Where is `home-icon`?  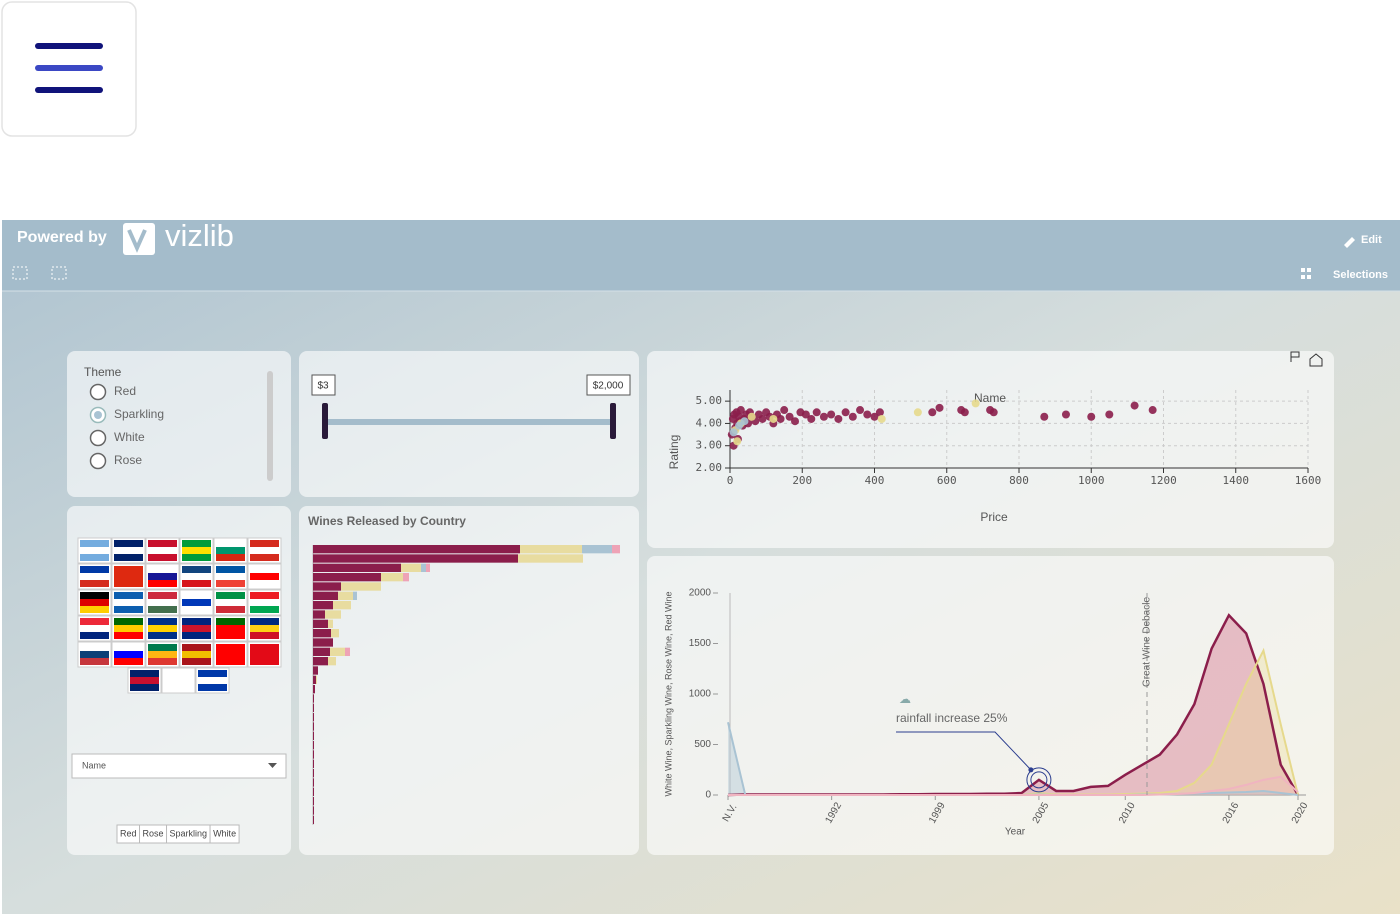 home-icon is located at coordinates (1316, 360).